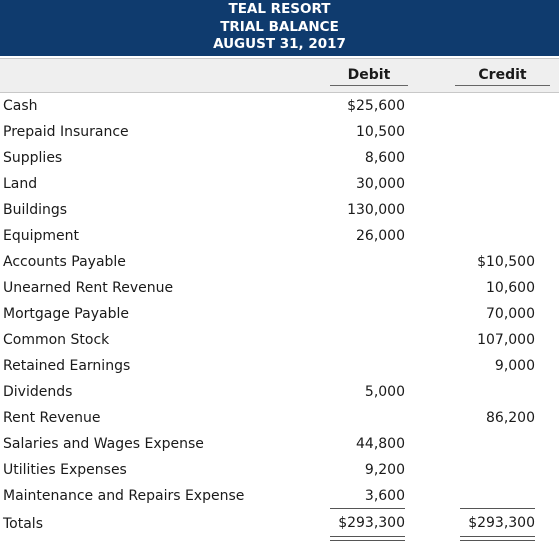  Describe the element at coordinates (64, 262) in the screenshot. I see `account-name: Accounts Payable` at that location.